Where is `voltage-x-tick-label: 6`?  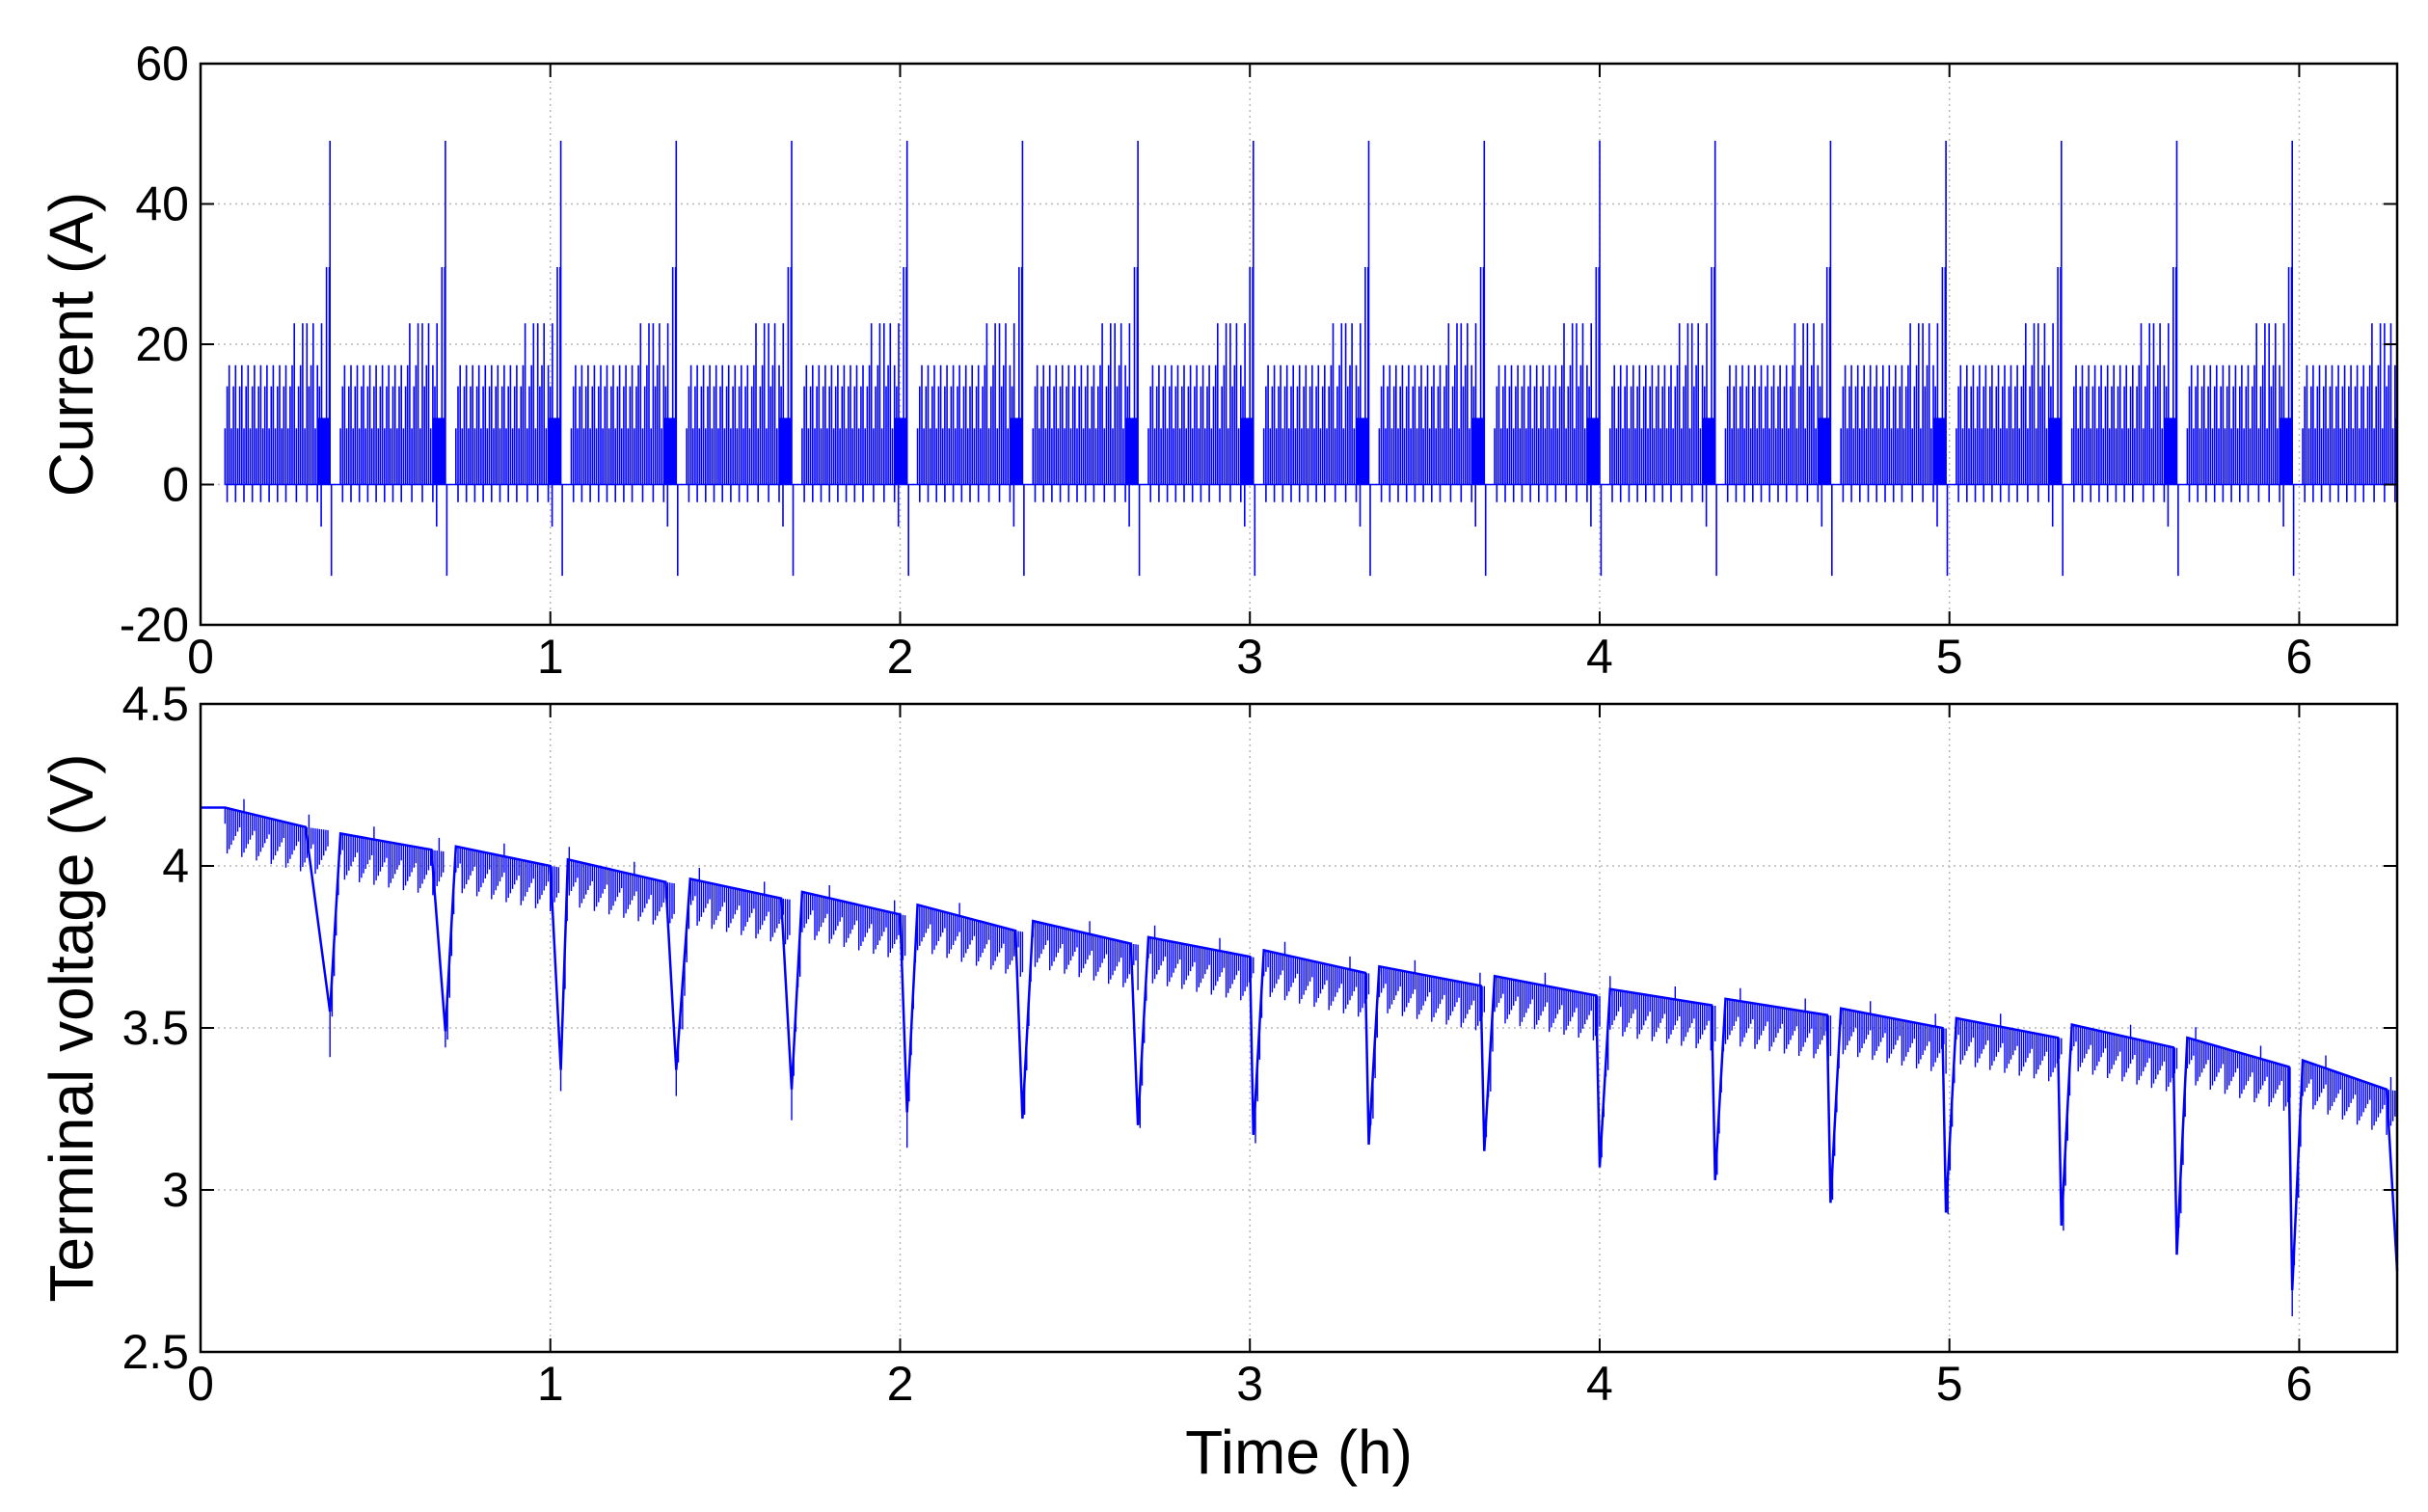
voltage-x-tick-label: 6 is located at coordinates (2299, 1384).